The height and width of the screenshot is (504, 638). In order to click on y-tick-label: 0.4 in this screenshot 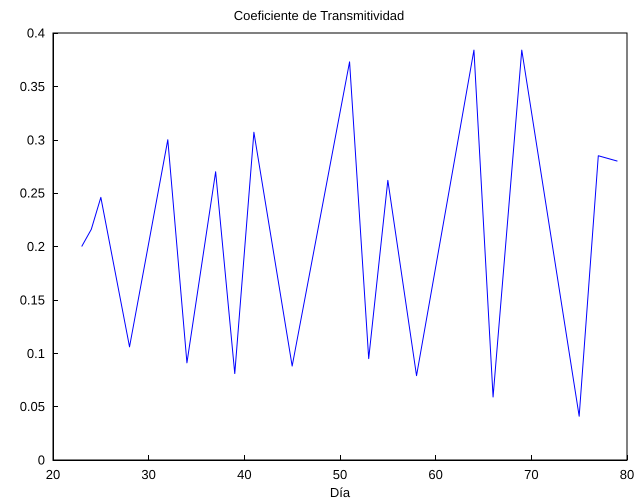, I will do `click(35, 33)`.